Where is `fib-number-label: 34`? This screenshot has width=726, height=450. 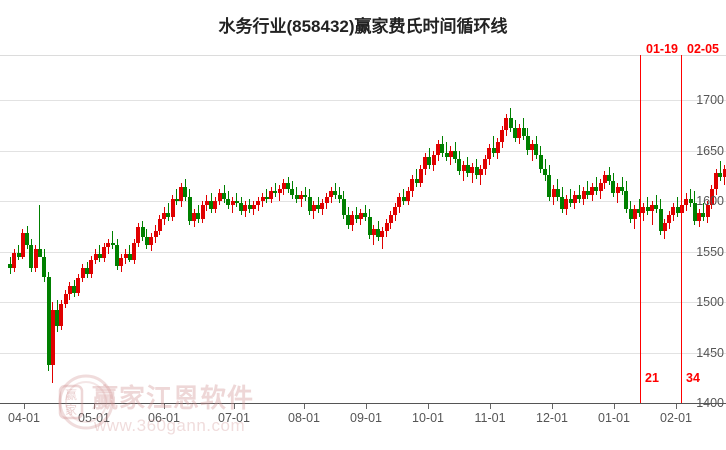 fib-number-label: 34 is located at coordinates (693, 378).